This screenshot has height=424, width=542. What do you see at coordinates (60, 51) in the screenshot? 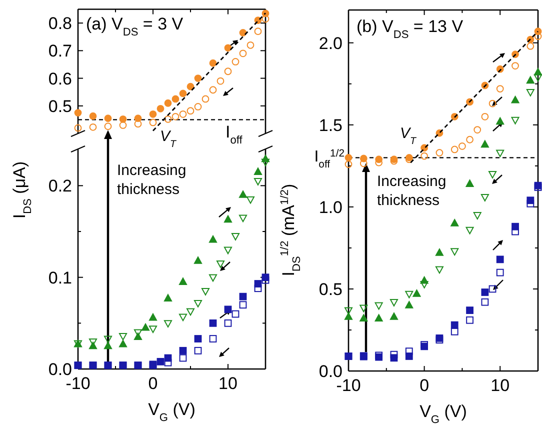
I see `y-tick-label: 0.7` at bounding box center [60, 51].